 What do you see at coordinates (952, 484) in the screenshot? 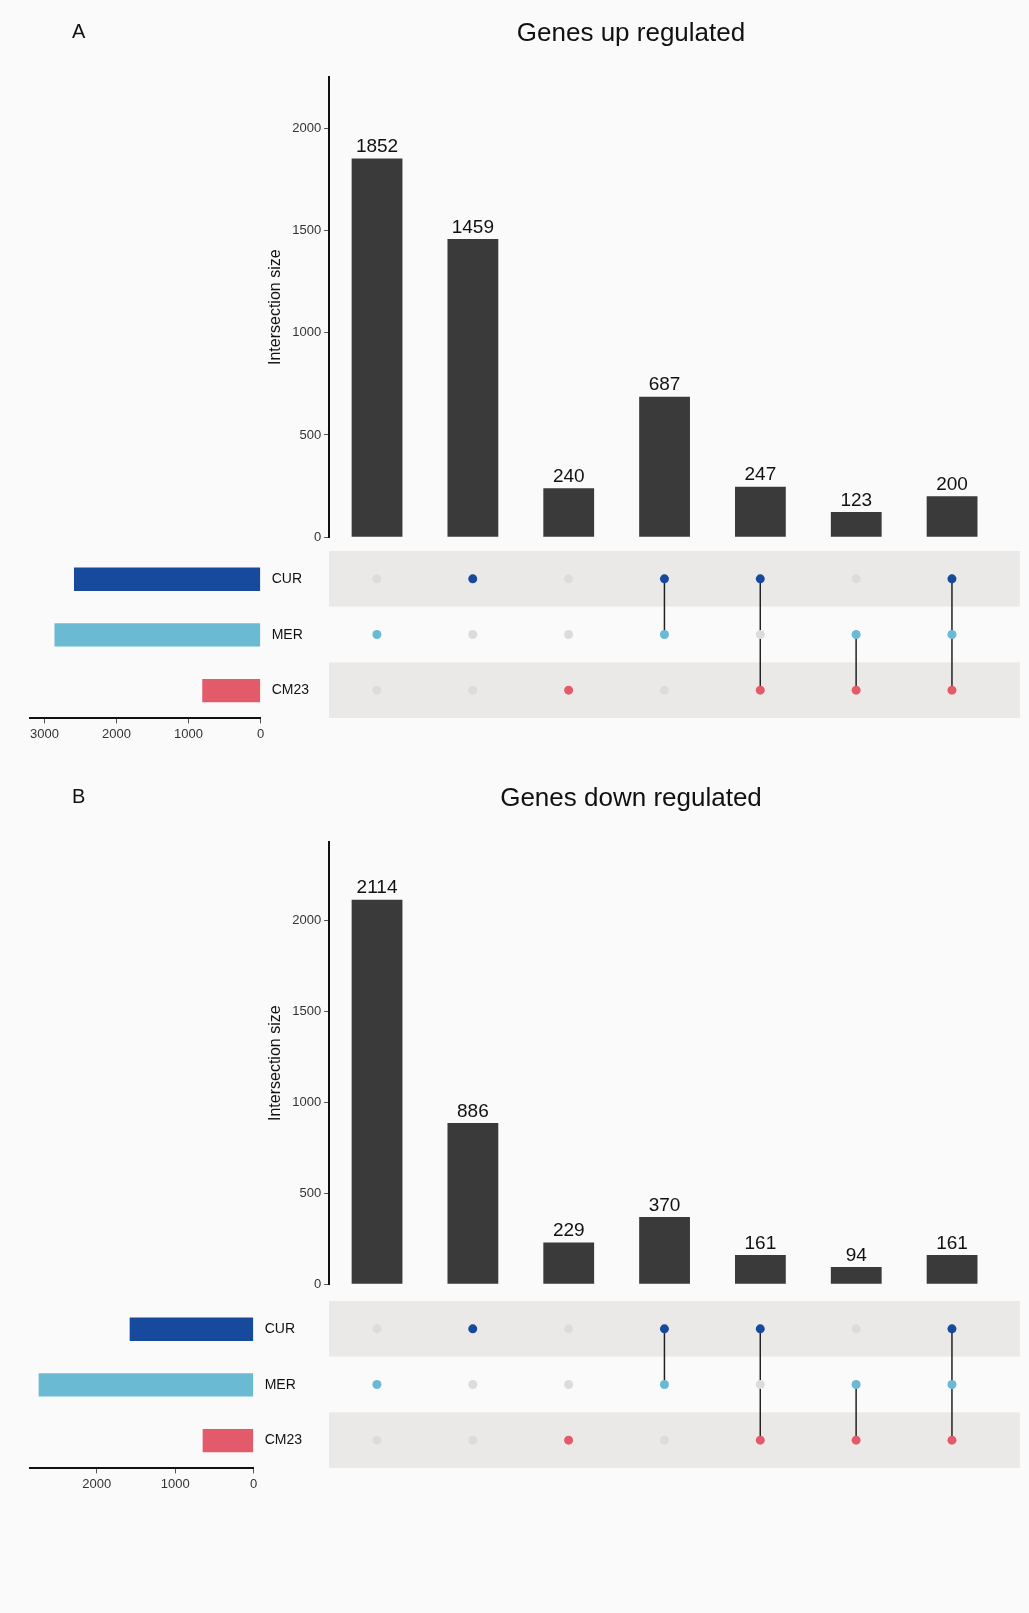
I see `data-label: 200` at bounding box center [952, 484].